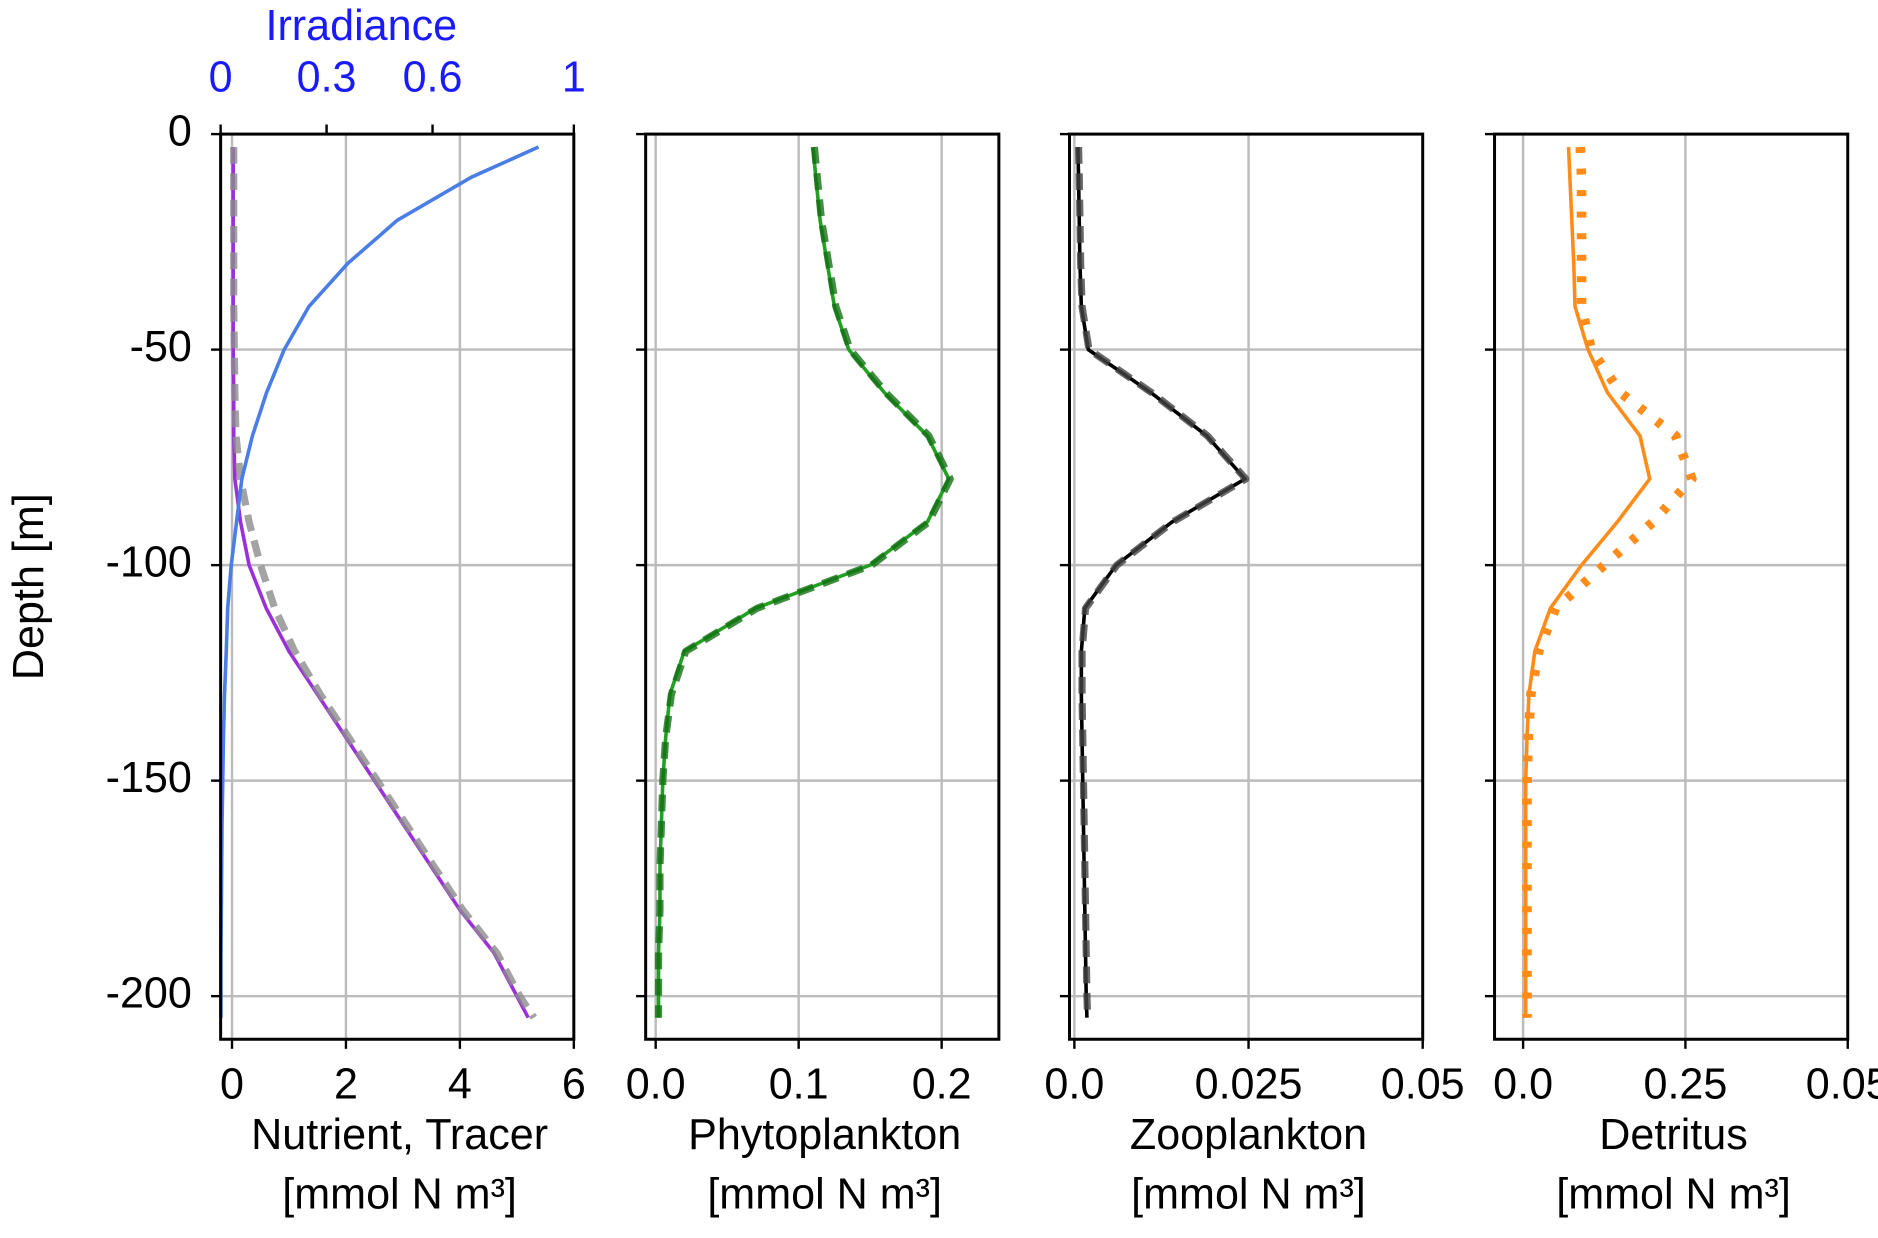  Describe the element at coordinates (149, 563) in the screenshot. I see `y-tick-label: -100` at that location.